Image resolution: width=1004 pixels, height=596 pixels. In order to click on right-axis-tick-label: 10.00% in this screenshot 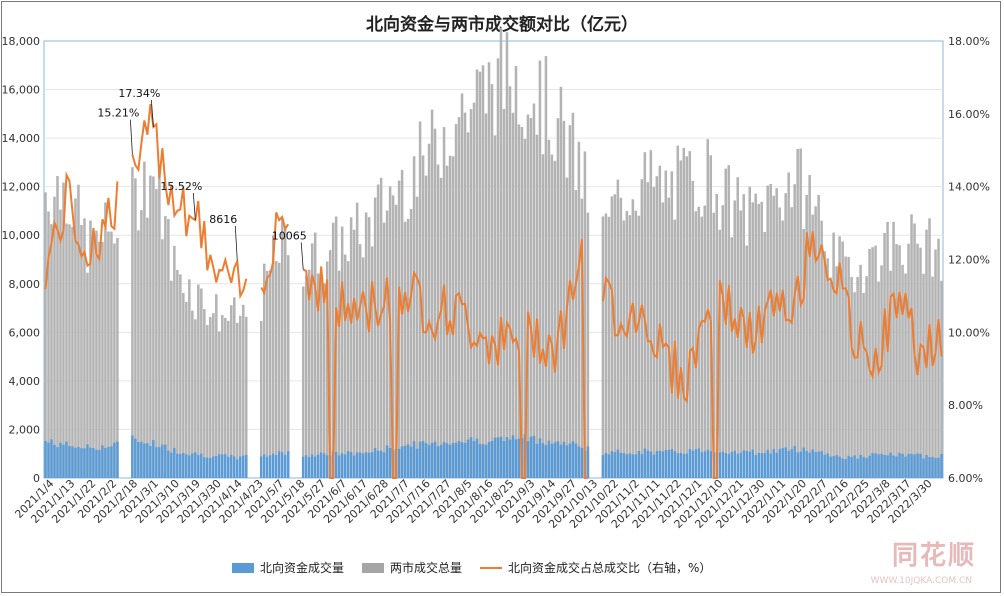, I will do `click(969, 332)`.